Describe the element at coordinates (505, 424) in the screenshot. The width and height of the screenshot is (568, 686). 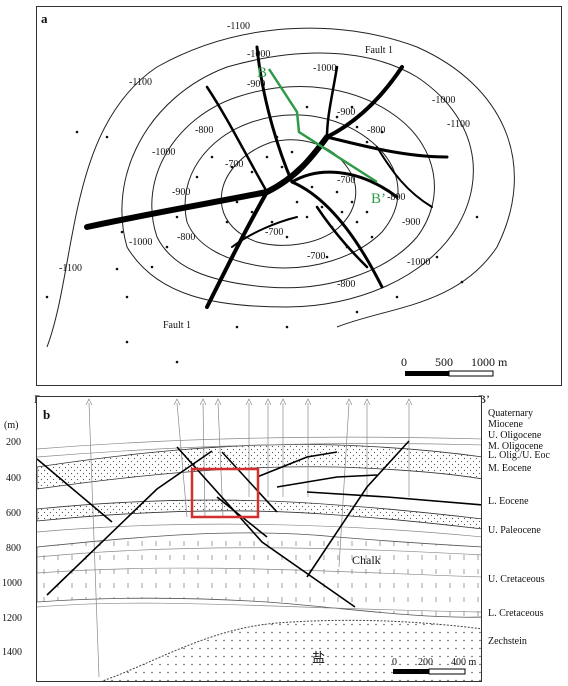
I see `unit-label: Miocene` at that location.